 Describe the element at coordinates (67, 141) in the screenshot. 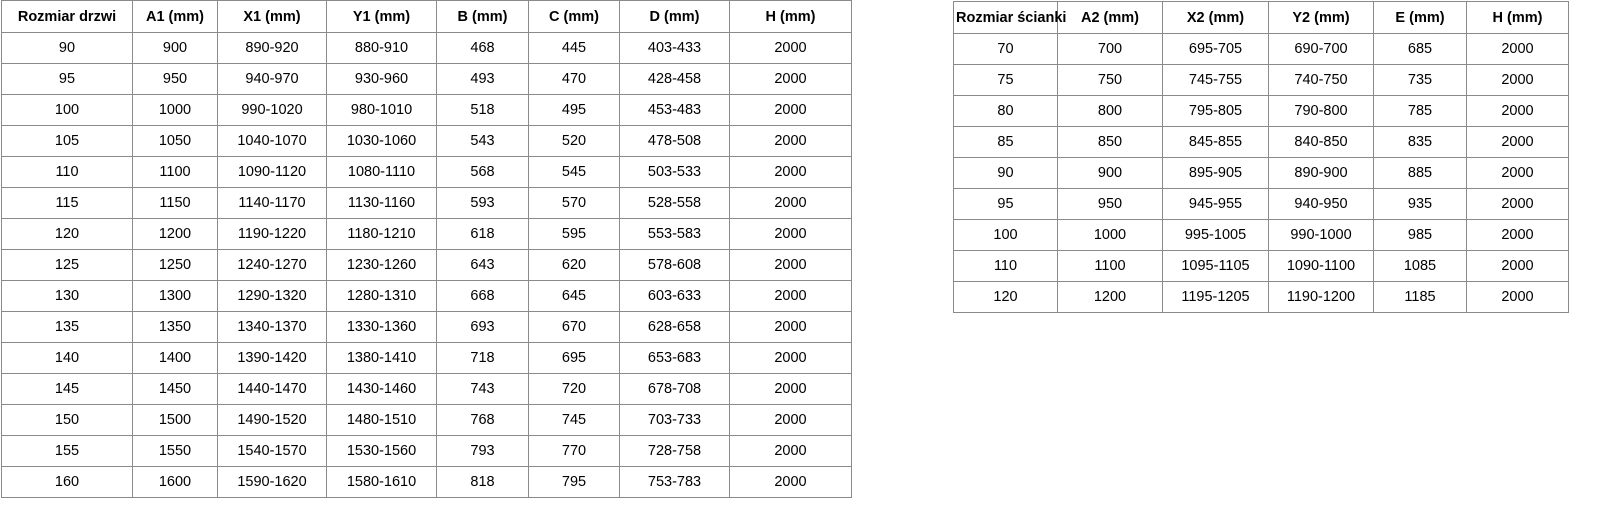

I see `door-cell: 105` at that location.